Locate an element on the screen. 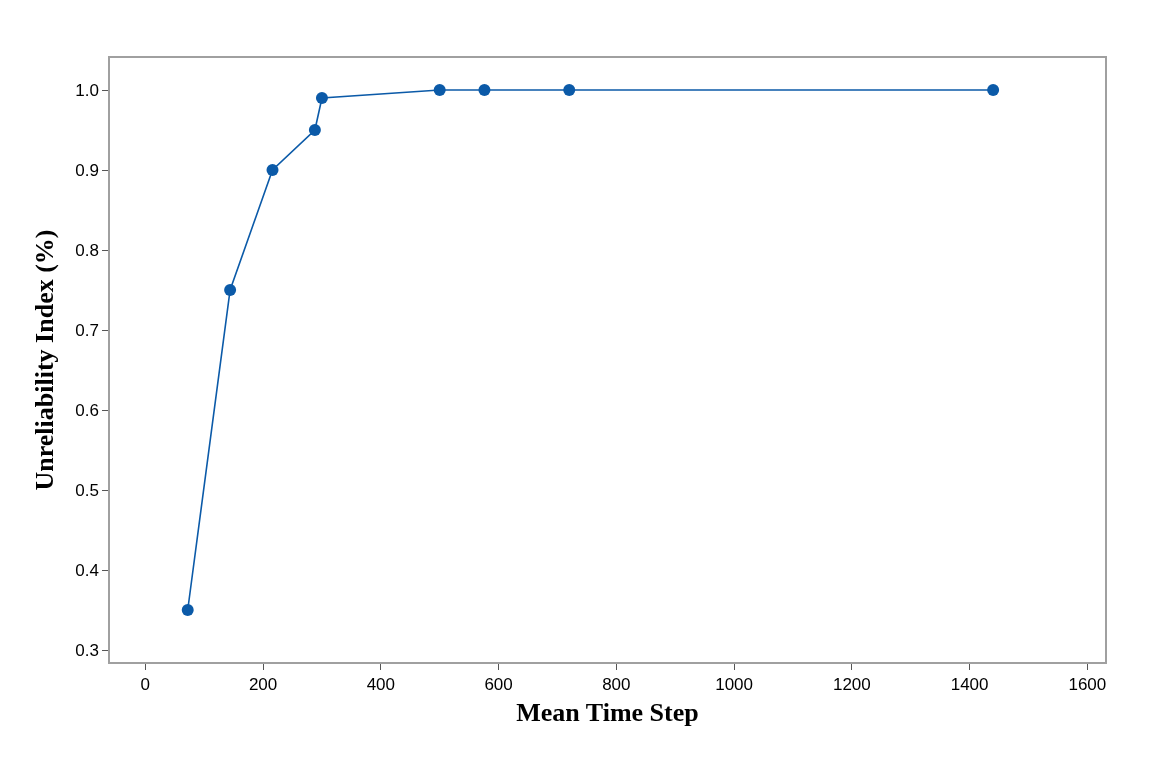 This screenshot has height=769, width=1150. y-tick-label: 0.8 is located at coordinates (87, 250).